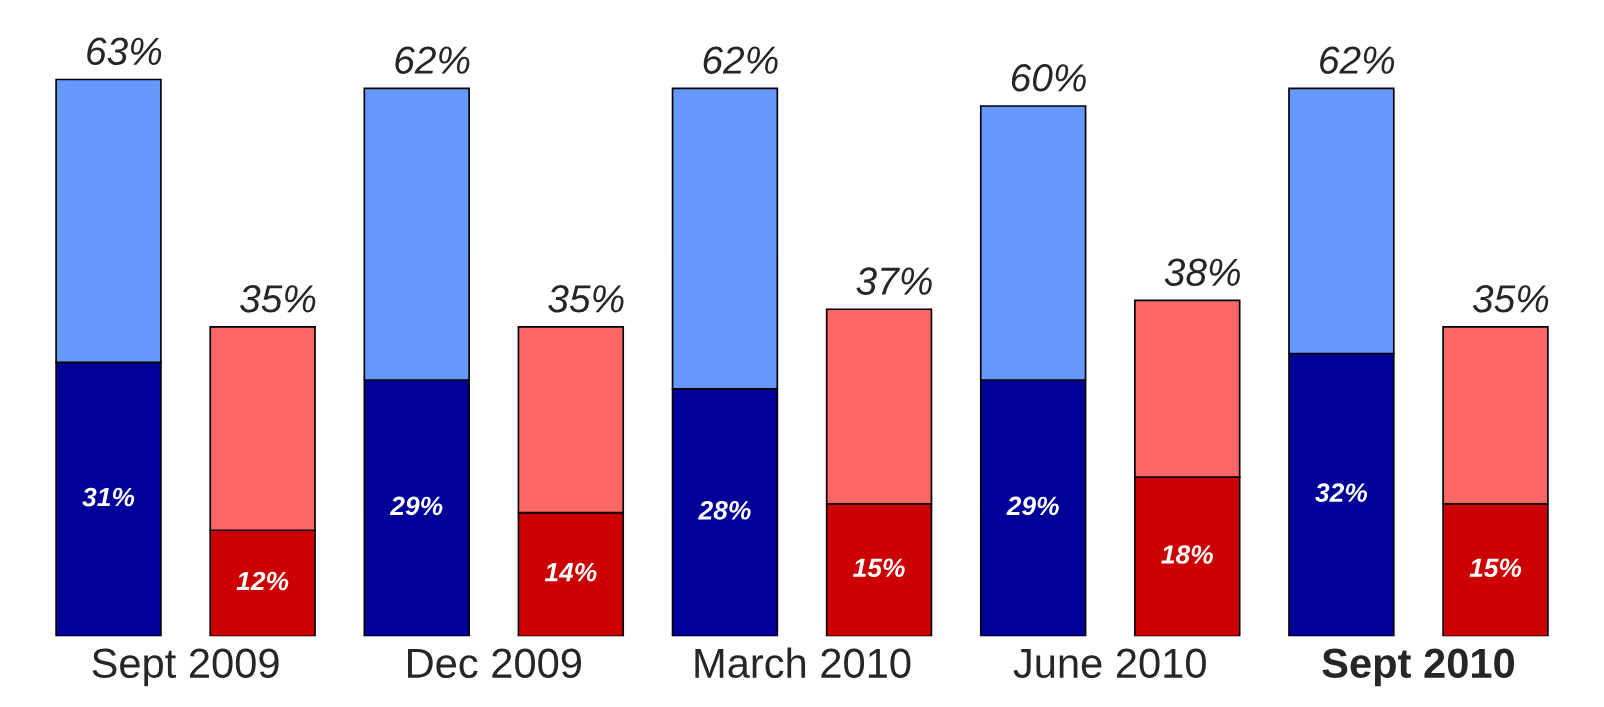  What do you see at coordinates (262, 581) in the screenshot?
I see `data-label: 12%` at bounding box center [262, 581].